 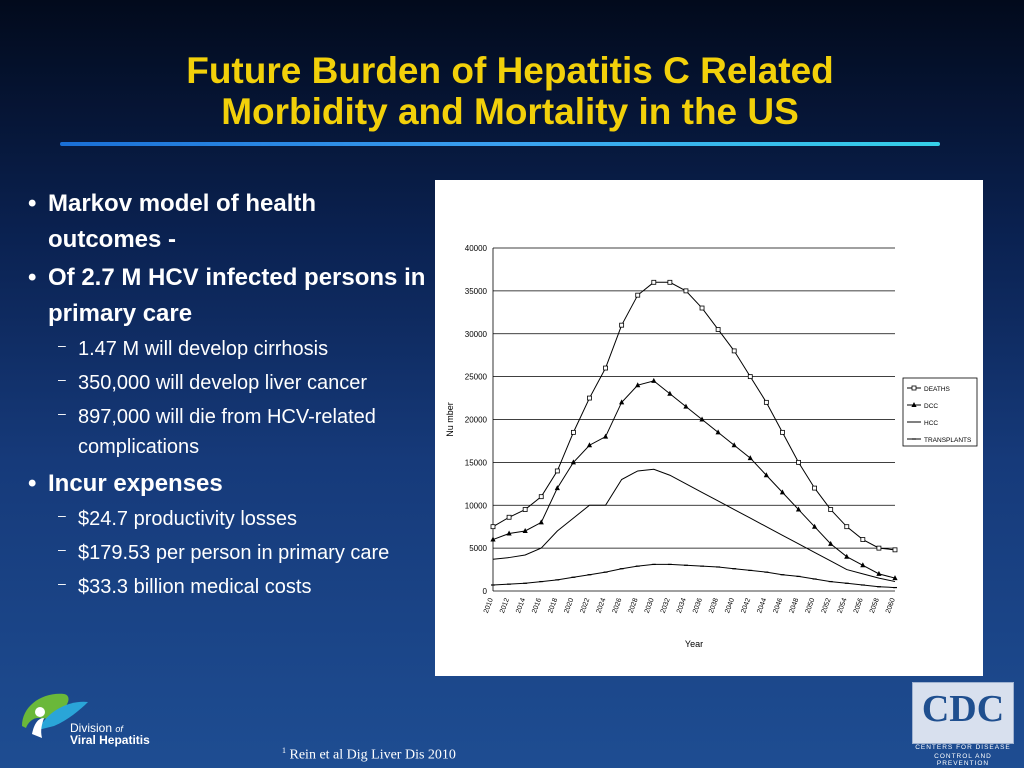 I want to click on legend-label: TRANSPLANTS, so click(x=948, y=440).